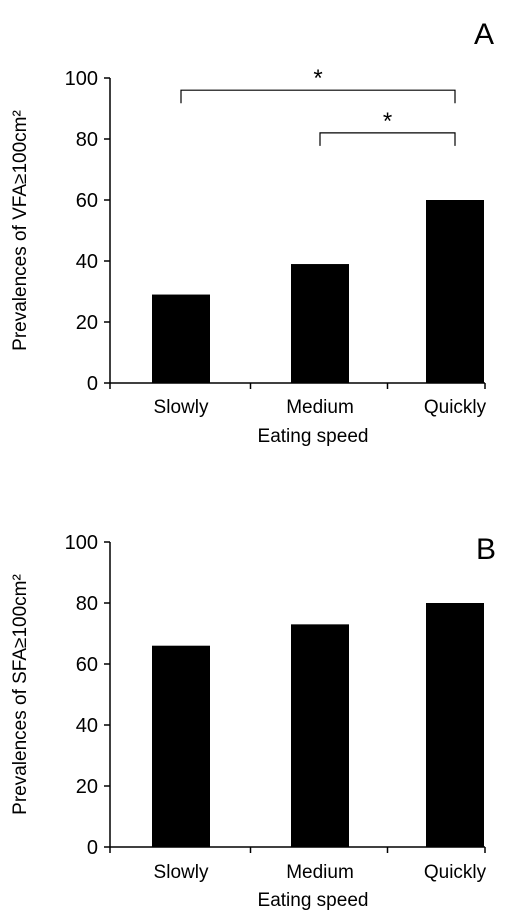 This screenshot has height=910, width=521. Describe the element at coordinates (486, 549) in the screenshot. I see `panel-label: B` at that location.